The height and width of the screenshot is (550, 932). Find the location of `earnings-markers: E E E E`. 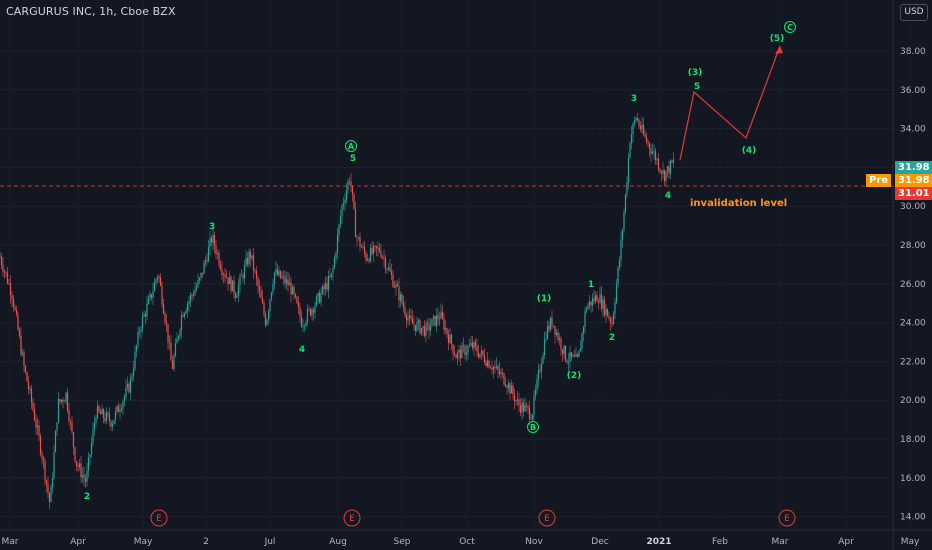

earnings-markers: E E E E is located at coordinates (473, 518).